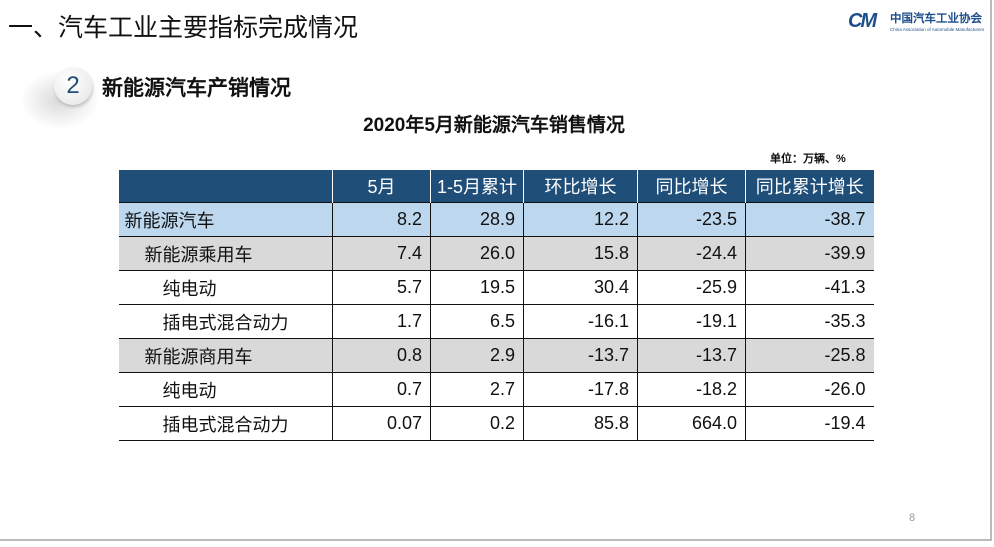 This screenshot has width=994, height=547. I want to click on table-row: 插电式混合动力 1.7 6.5 -16.1 -19.1 -35.3, so click(496, 321).